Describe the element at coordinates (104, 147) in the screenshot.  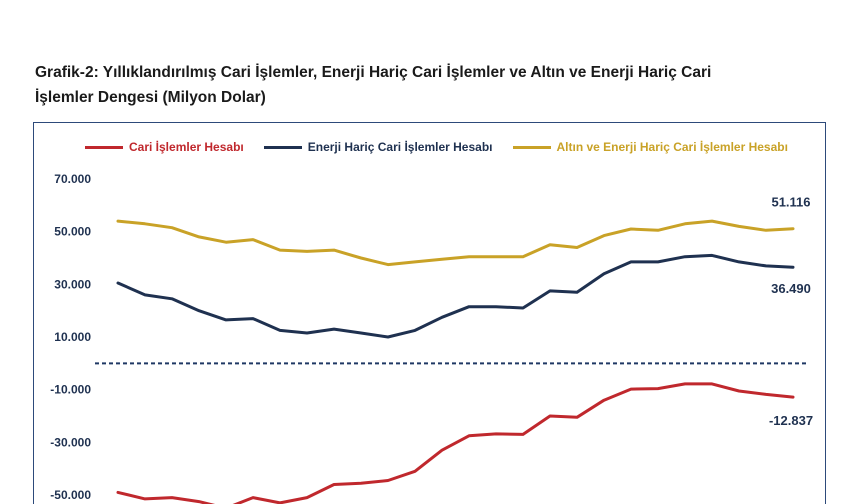
I see `legend-swatch-cari` at that location.